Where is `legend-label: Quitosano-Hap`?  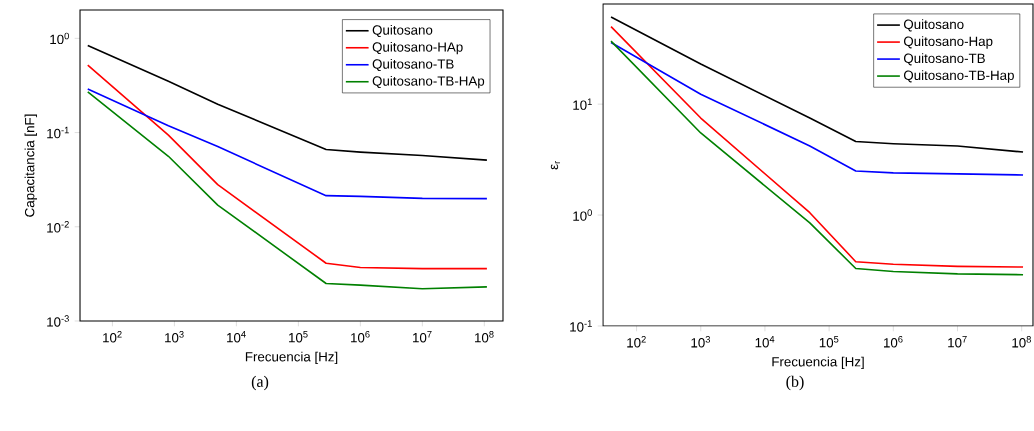 legend-label: Quitosano-Hap is located at coordinates (948, 42).